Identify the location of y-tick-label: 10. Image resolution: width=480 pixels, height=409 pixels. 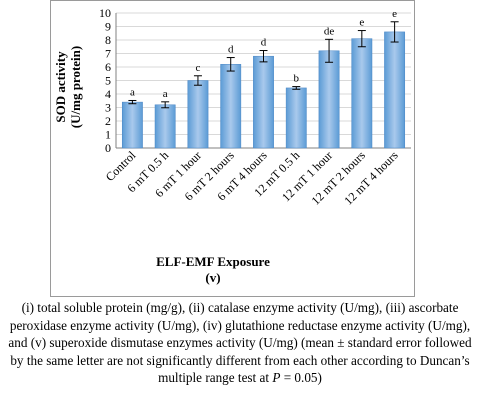
(105, 13).